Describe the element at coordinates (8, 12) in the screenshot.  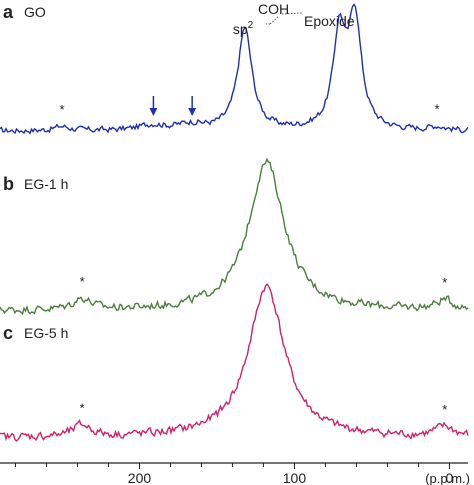
I see `panel-letter-a: a` at that location.